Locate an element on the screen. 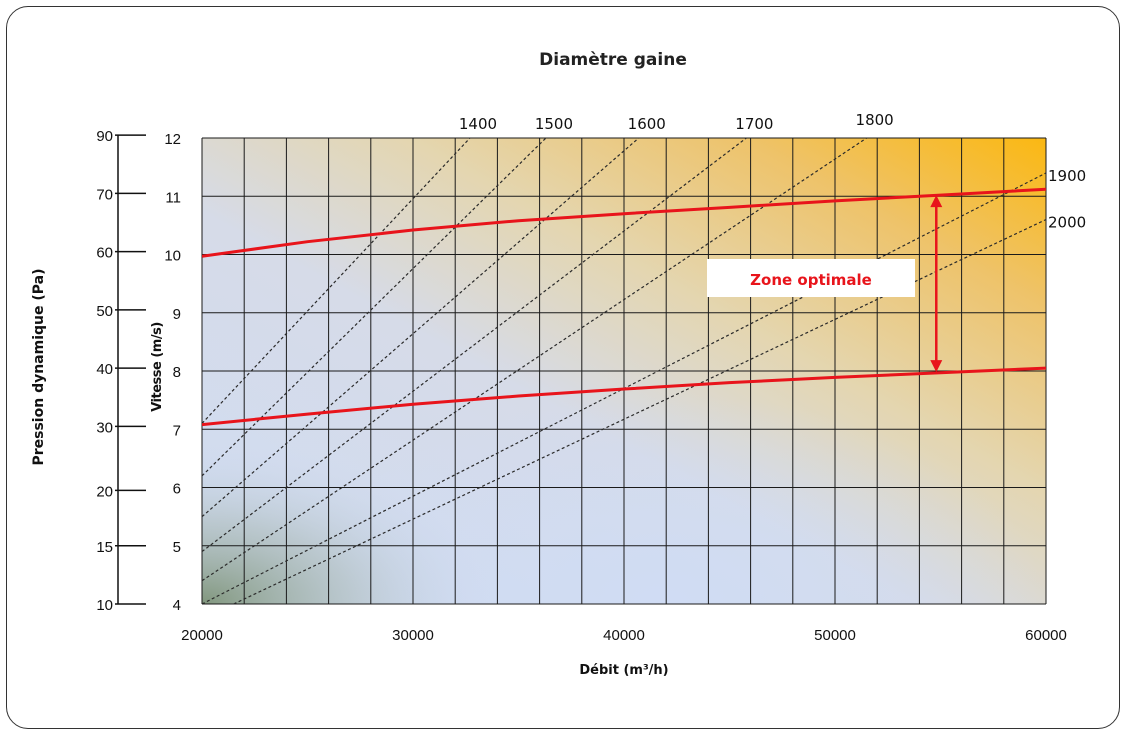  x-tick-label: 60000 is located at coordinates (1046, 635).